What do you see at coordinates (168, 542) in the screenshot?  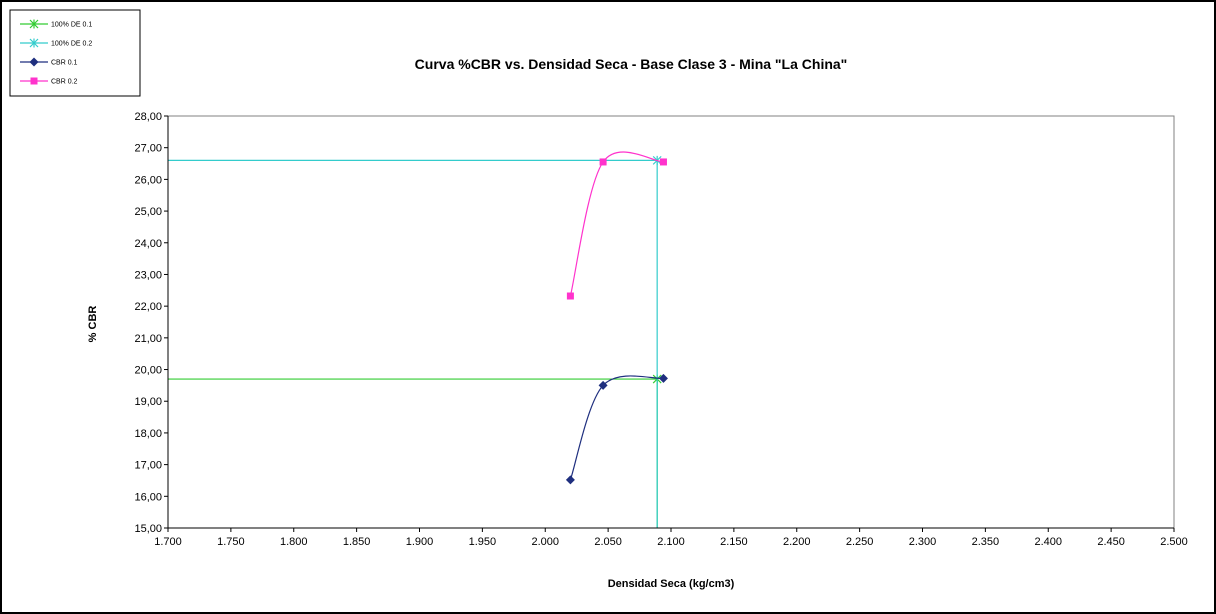 I see `x-tick-label: 1.700` at bounding box center [168, 542].